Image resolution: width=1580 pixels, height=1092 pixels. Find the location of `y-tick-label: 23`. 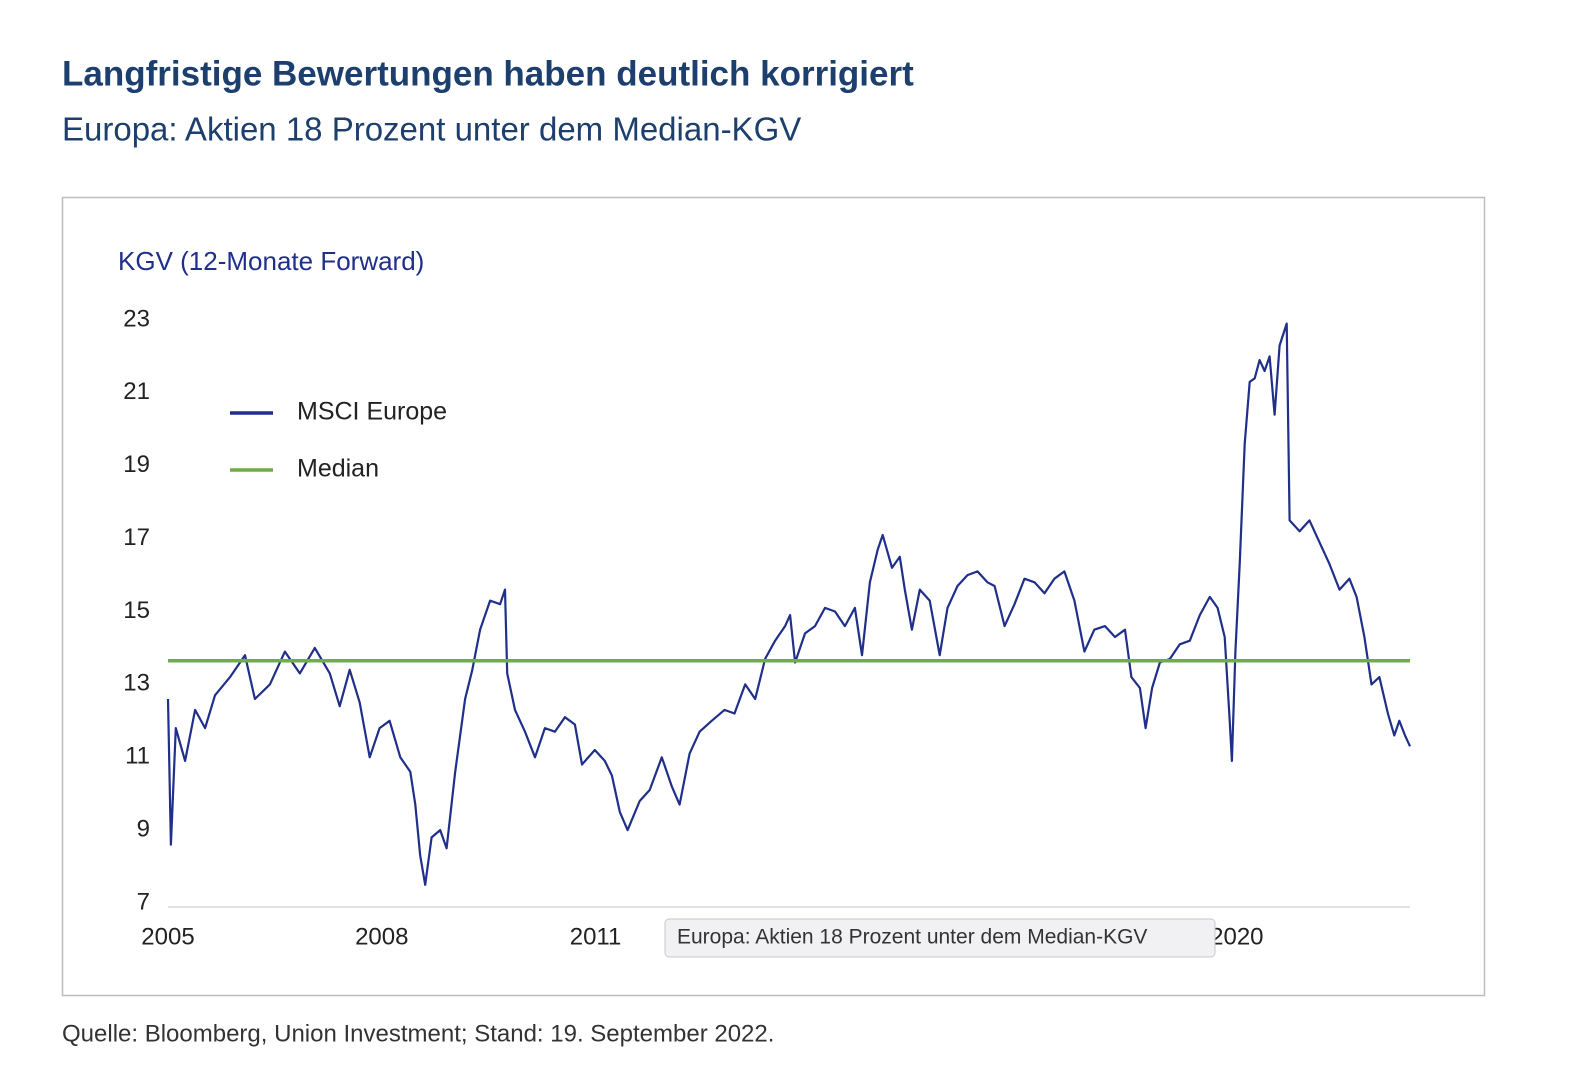

y-tick-label: 23 is located at coordinates (136, 318).